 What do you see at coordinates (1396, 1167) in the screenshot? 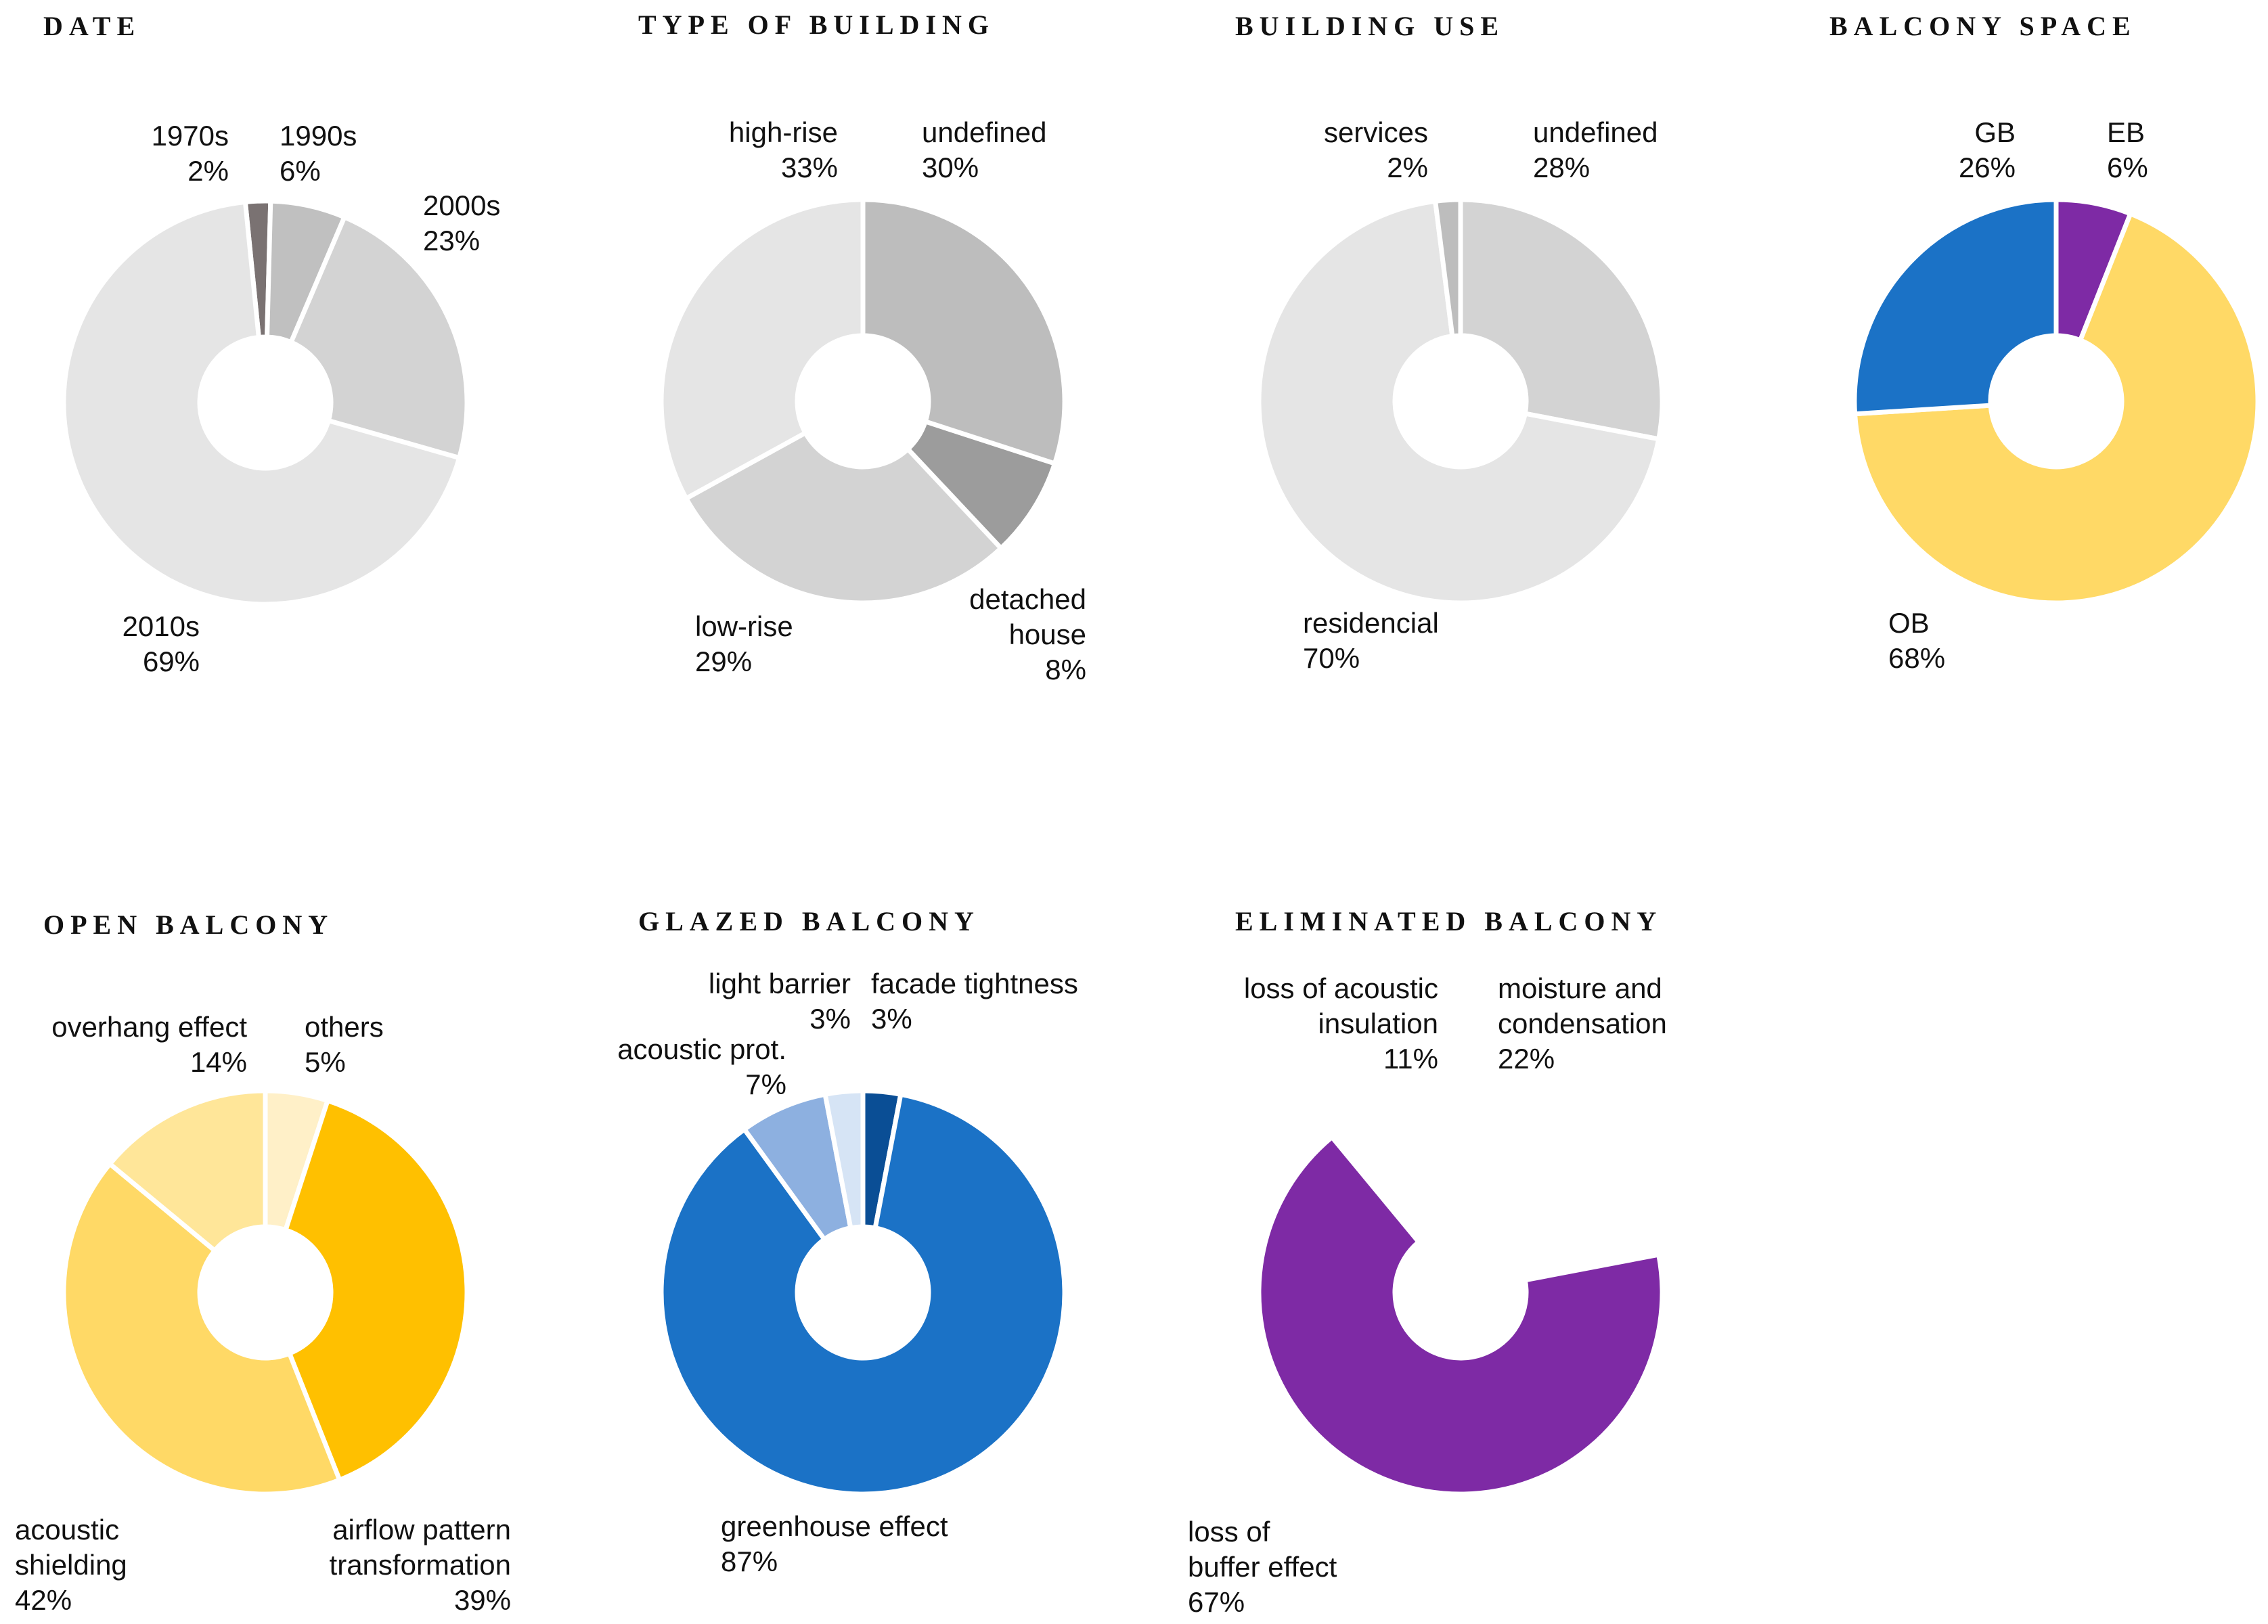
I see `slice-loss-of-acoustic-insulation` at bounding box center [1396, 1167].